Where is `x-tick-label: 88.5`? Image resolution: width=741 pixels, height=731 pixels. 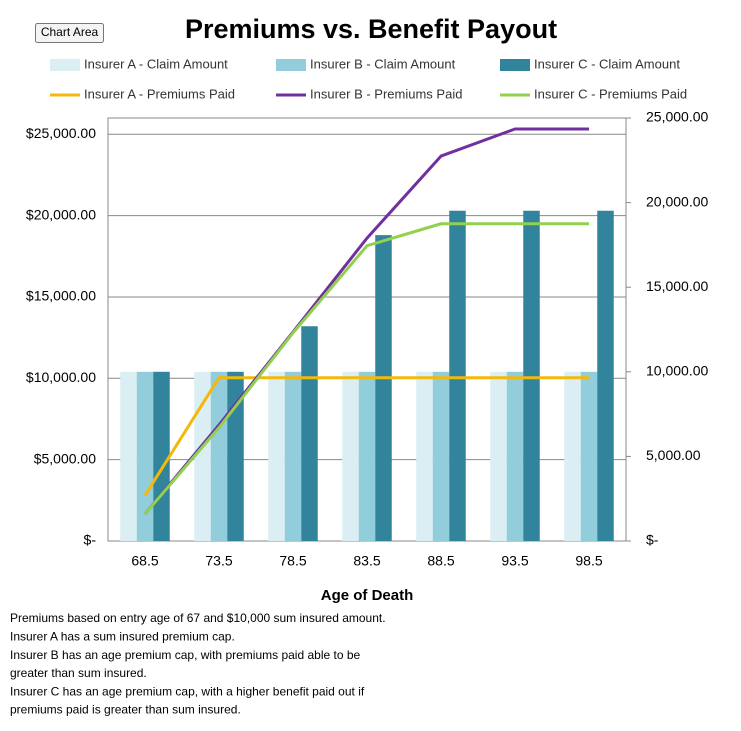
x-tick-label: 88.5 is located at coordinates (440, 561).